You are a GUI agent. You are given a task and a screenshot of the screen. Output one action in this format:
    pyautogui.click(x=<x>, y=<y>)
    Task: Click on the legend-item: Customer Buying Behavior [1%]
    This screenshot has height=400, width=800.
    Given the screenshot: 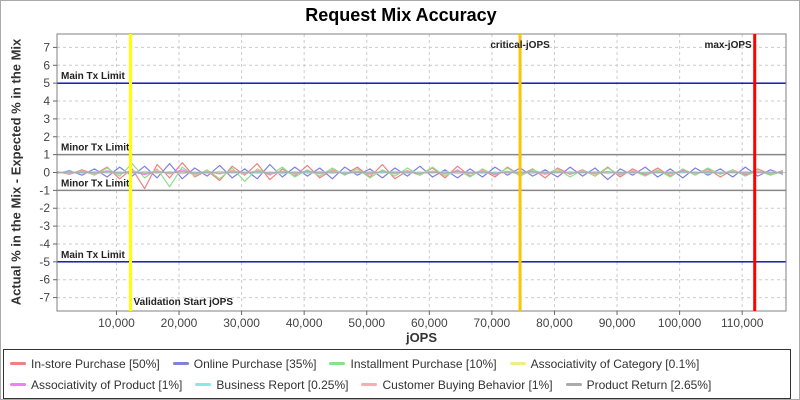 What is the action you would take?
    pyautogui.click(x=457, y=384)
    